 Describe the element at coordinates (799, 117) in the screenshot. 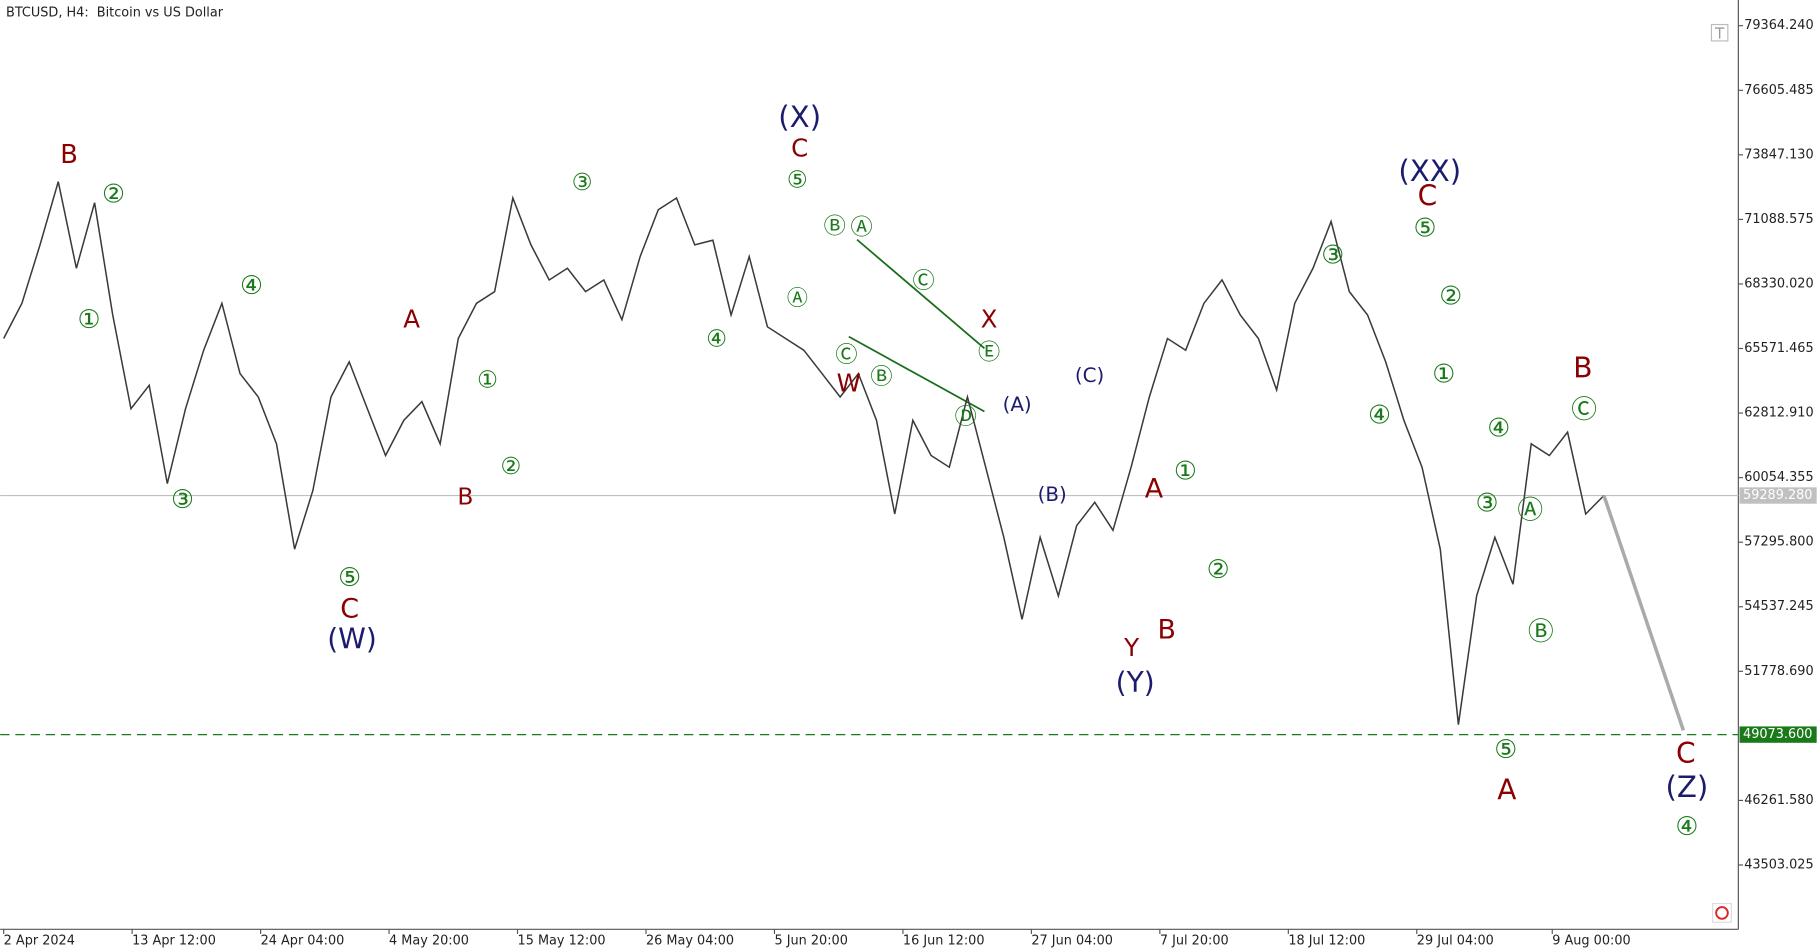

I see `wave-label: (X)` at that location.